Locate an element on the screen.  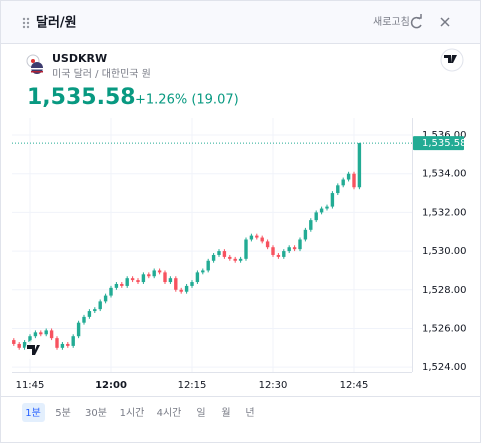
tv-logo is located at coordinates (452, 60).